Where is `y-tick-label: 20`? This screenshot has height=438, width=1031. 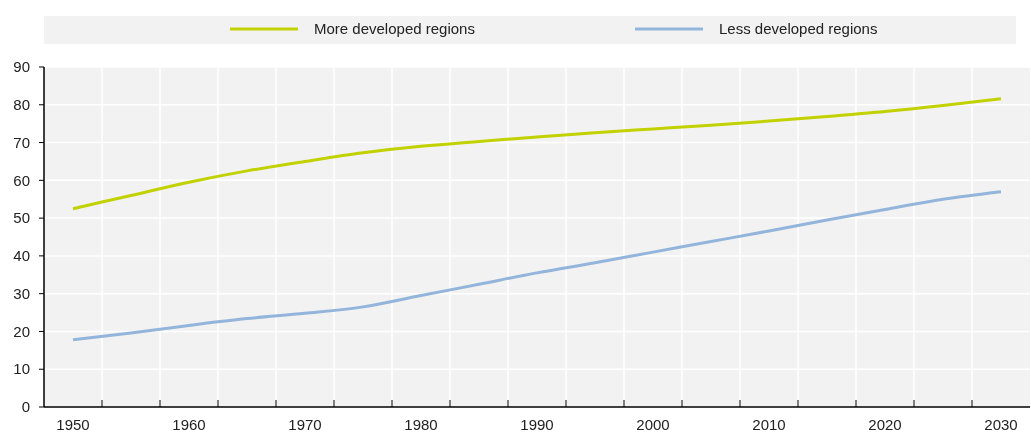 y-tick-label: 20 is located at coordinates (21, 331).